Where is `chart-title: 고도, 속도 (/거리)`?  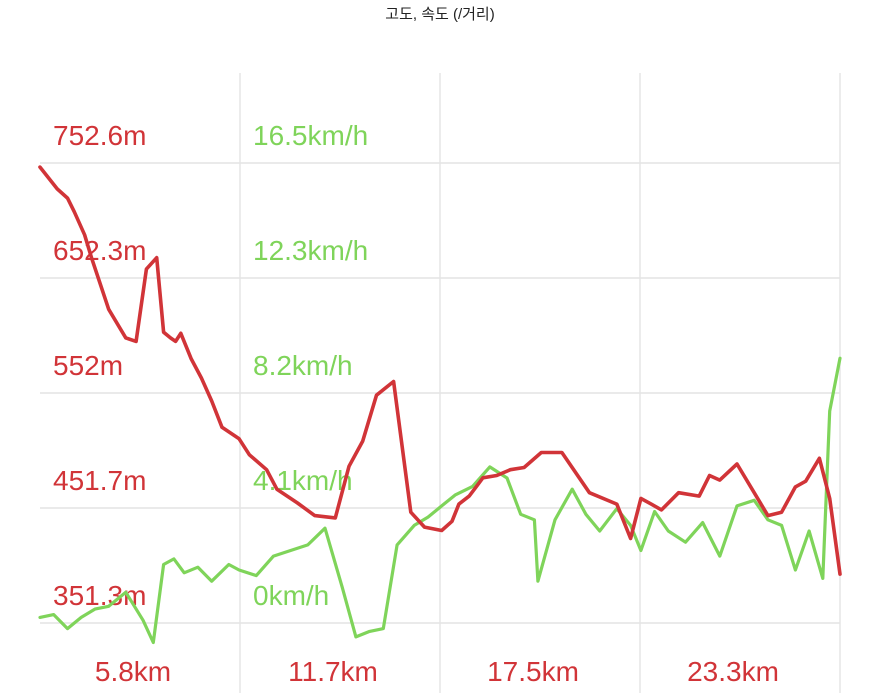 chart-title: 고도, 속도 (/거리) is located at coordinates (439, 14).